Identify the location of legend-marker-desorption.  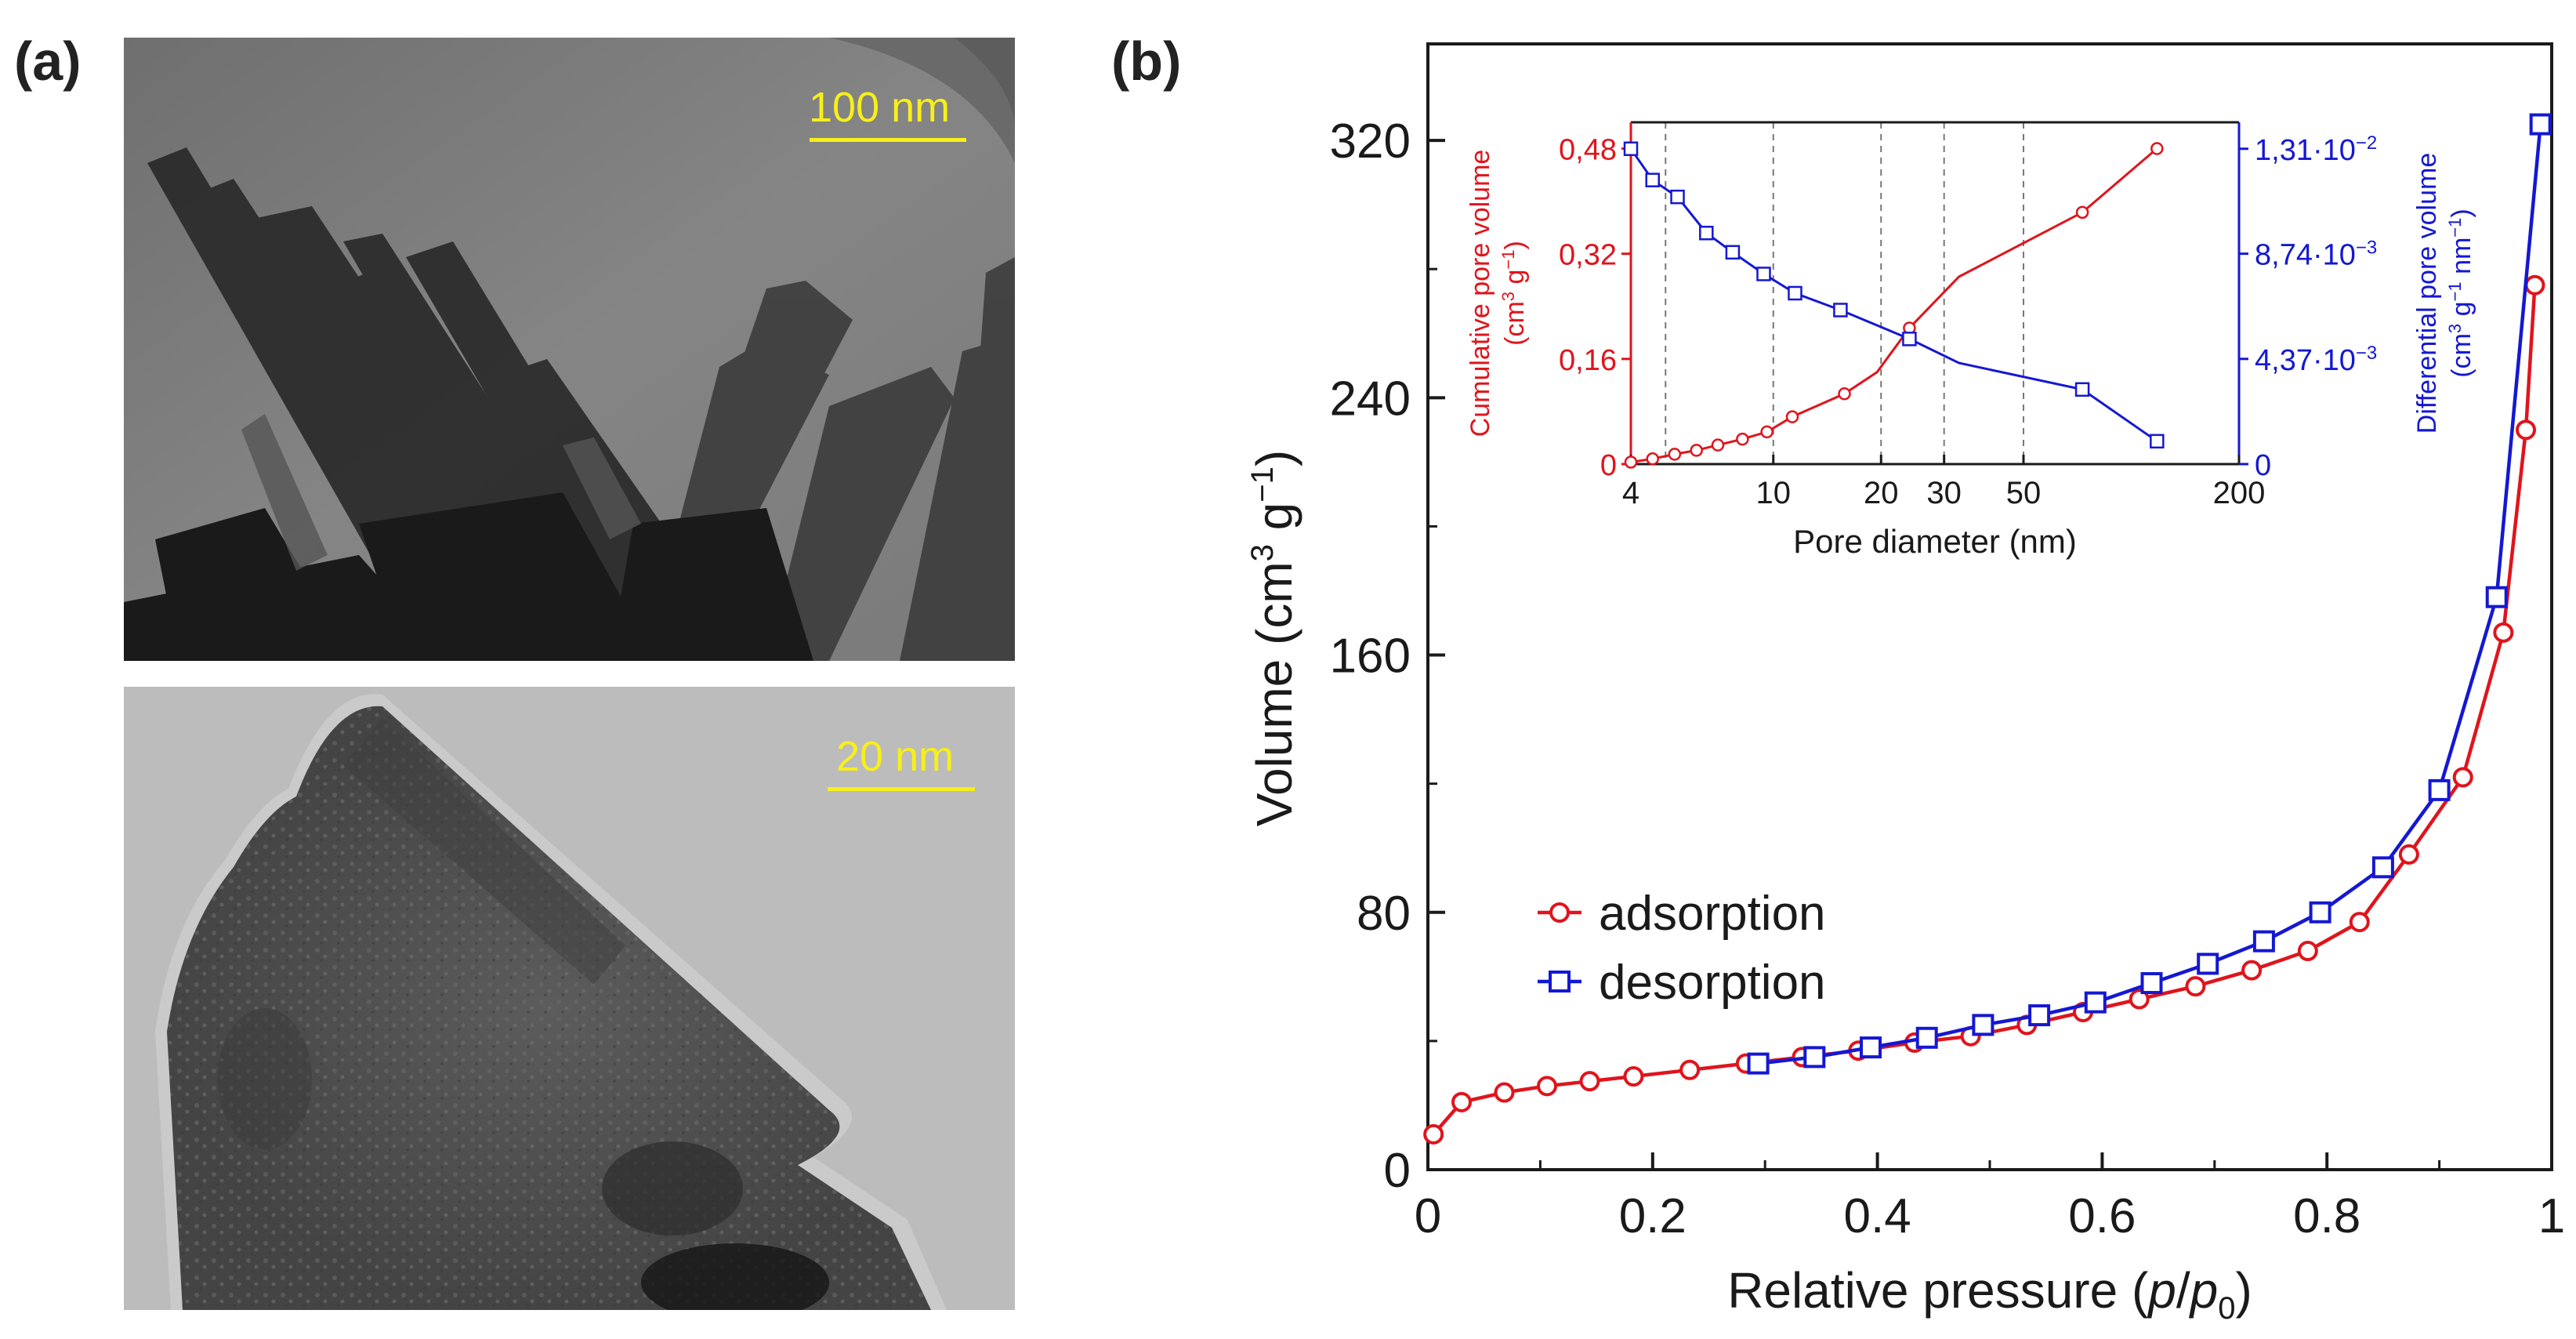
(1560, 981).